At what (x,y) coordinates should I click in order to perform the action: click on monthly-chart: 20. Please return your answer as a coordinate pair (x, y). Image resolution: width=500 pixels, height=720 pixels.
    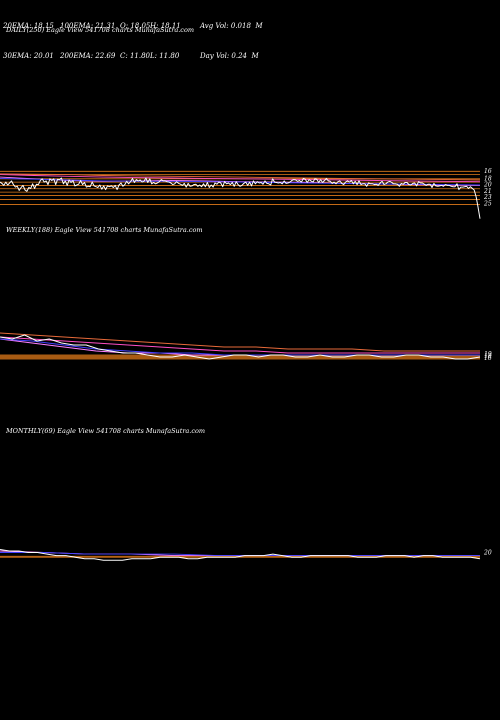
    Looking at the image, I should click on (246, 555).